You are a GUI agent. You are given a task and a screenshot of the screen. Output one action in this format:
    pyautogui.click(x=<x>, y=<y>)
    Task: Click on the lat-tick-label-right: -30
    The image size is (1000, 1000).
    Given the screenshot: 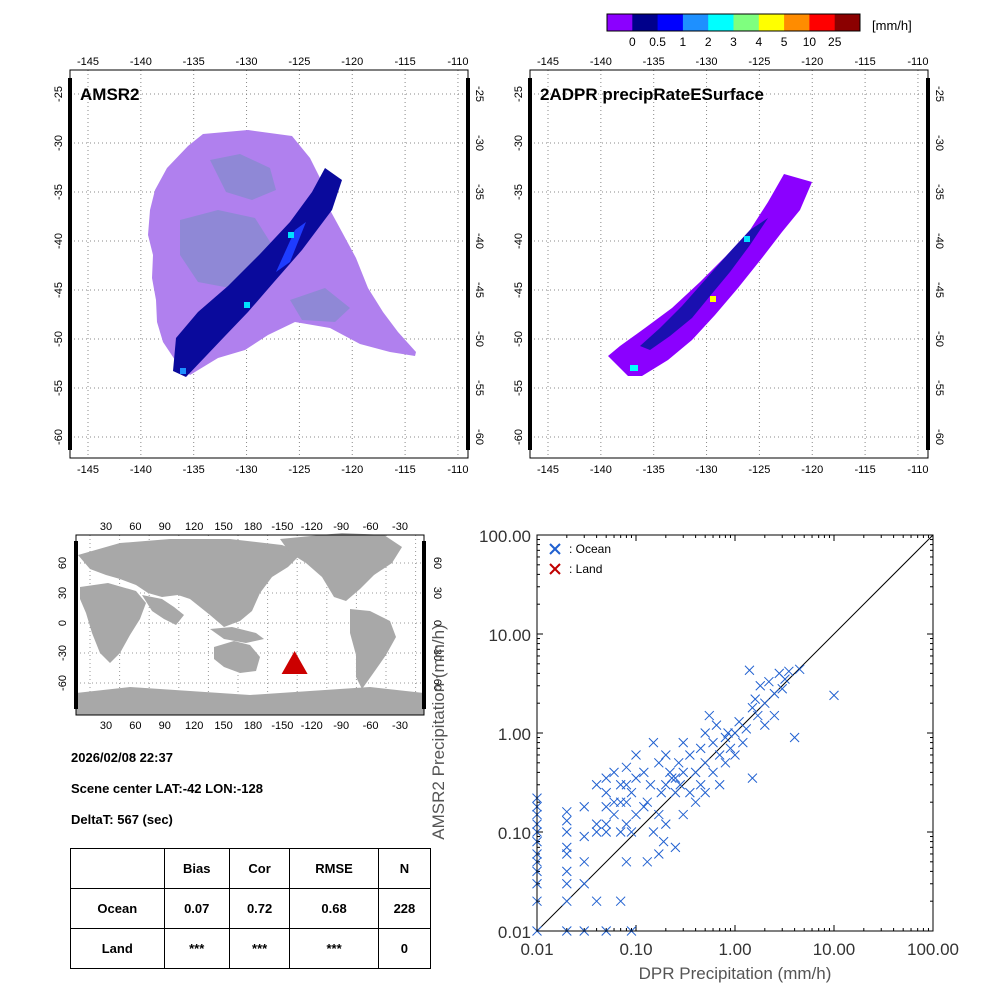 What is the action you would take?
    pyautogui.click(x=939, y=143)
    